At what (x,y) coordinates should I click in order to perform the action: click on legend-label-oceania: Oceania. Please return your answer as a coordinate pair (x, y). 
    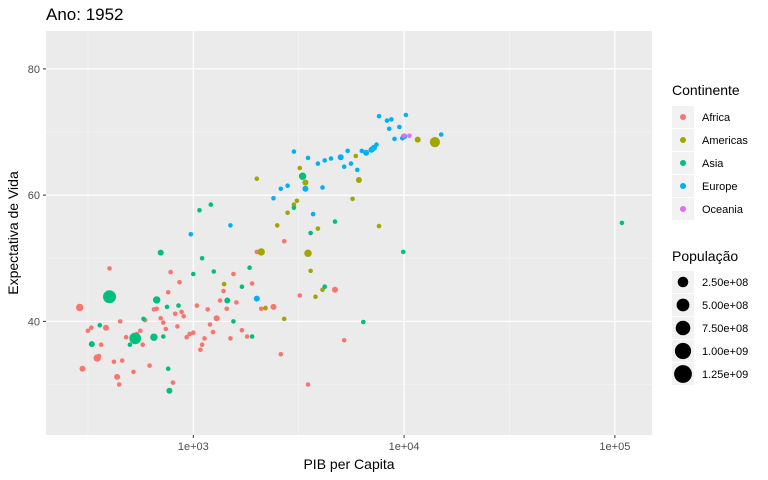
    Looking at the image, I should click on (723, 210).